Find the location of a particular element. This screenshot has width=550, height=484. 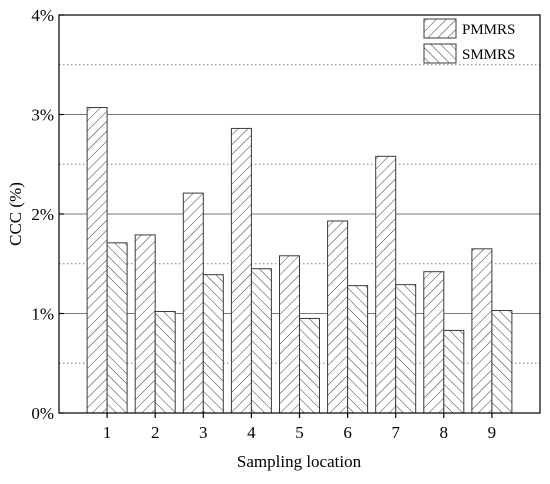

y-axis-label: CCC (%) is located at coordinates (15, 214).